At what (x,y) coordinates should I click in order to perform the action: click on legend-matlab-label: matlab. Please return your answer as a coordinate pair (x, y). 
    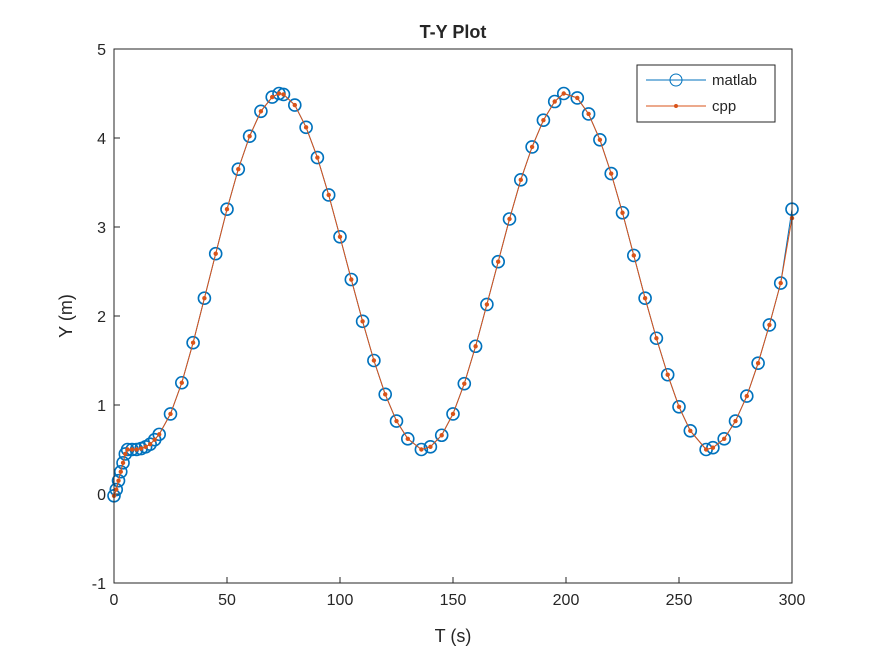
    Looking at the image, I should click on (734, 80).